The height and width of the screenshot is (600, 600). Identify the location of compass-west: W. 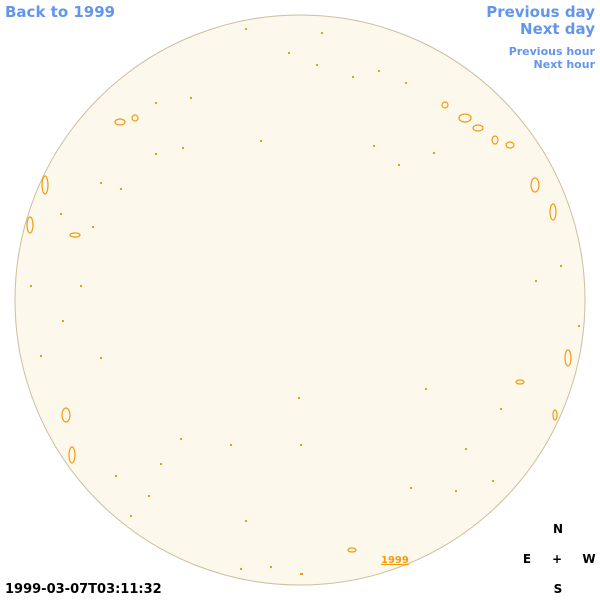
(589, 559).